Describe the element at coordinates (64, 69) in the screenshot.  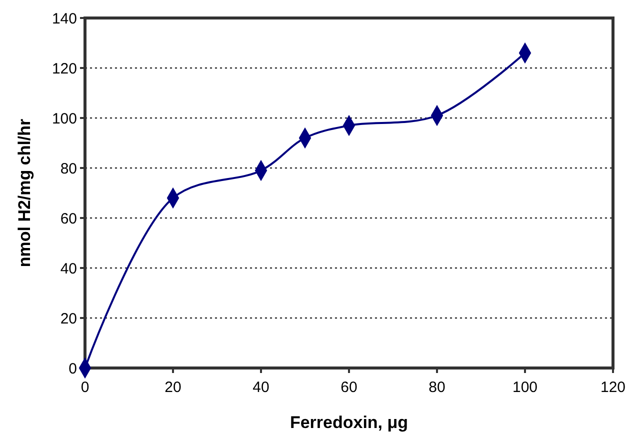
I see `y-tick-label: 120` at that location.